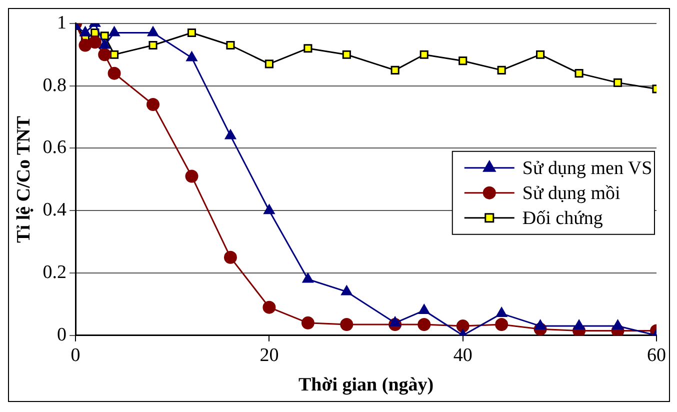  I want to click on y-axis-title: Tỉ lệ C/Co TNT, so click(23, 179).